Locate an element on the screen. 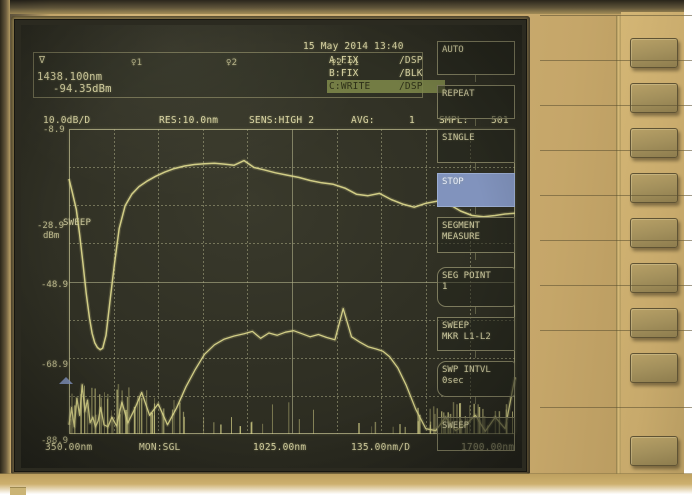  marker-power-value: -94.35dBm is located at coordinates (82, 89).